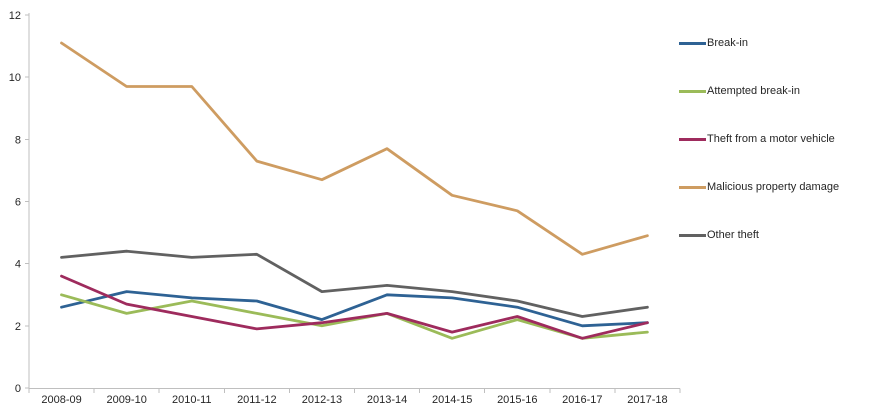  I want to click on series-line-attempted-break-in, so click(354, 316).